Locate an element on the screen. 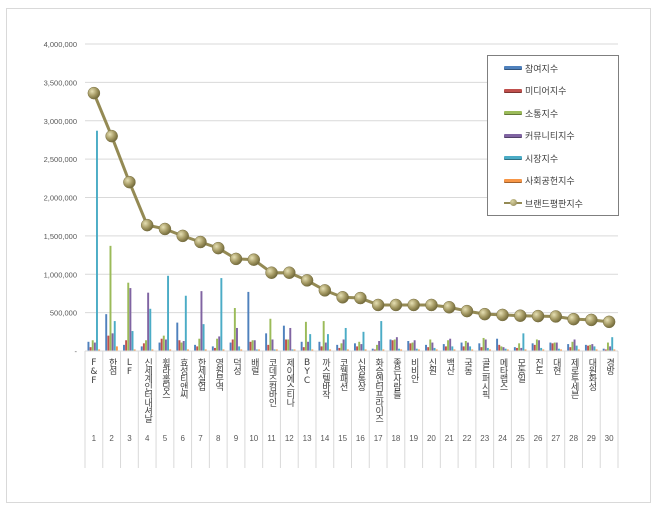 The width and height of the screenshot is (660, 511). x-rank-label: 6 is located at coordinates (182, 438).